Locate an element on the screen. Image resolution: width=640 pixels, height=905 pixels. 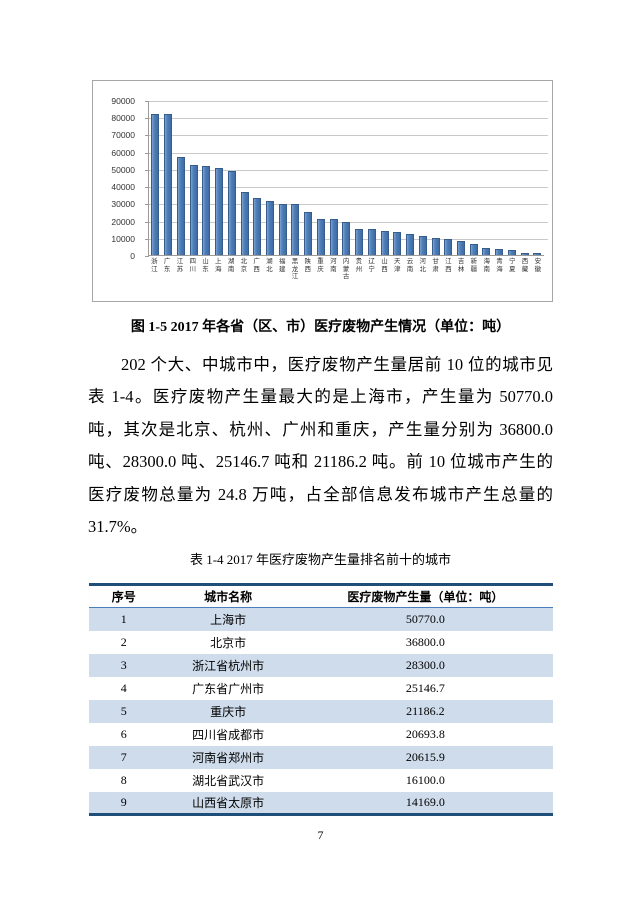
table-row: 5 重庆市 21186.2 is located at coordinates (321, 711).